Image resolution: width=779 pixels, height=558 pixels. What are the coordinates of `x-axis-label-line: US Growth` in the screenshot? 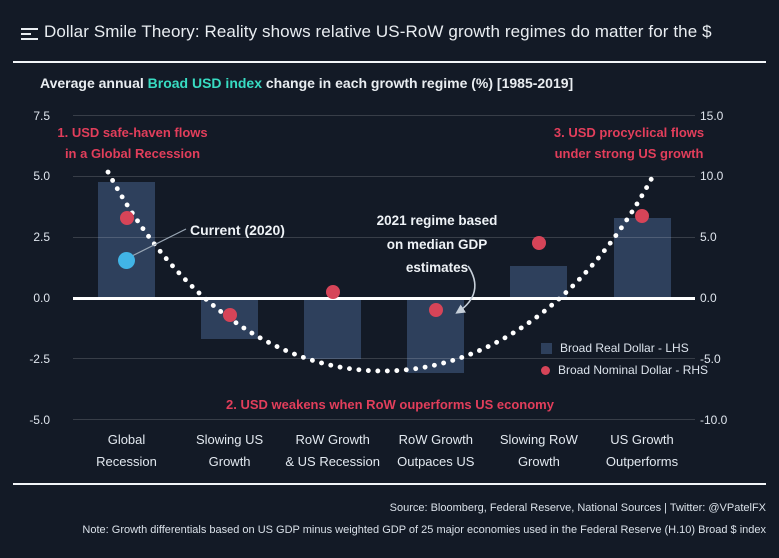 It's located at (642, 439).